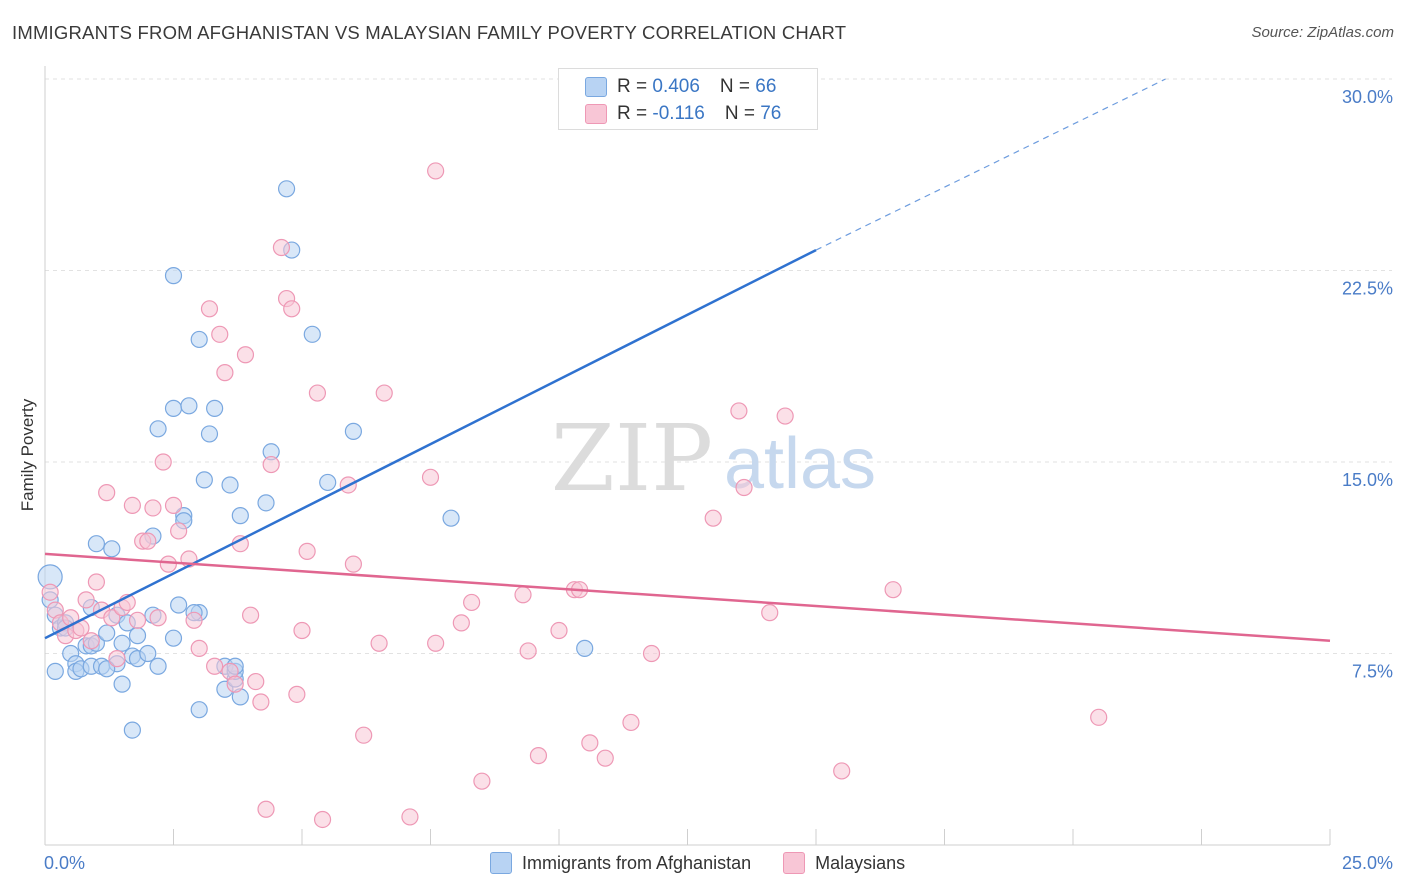  I want to click on chart-source: Source: ZipAtlas.com, so click(1322, 32).